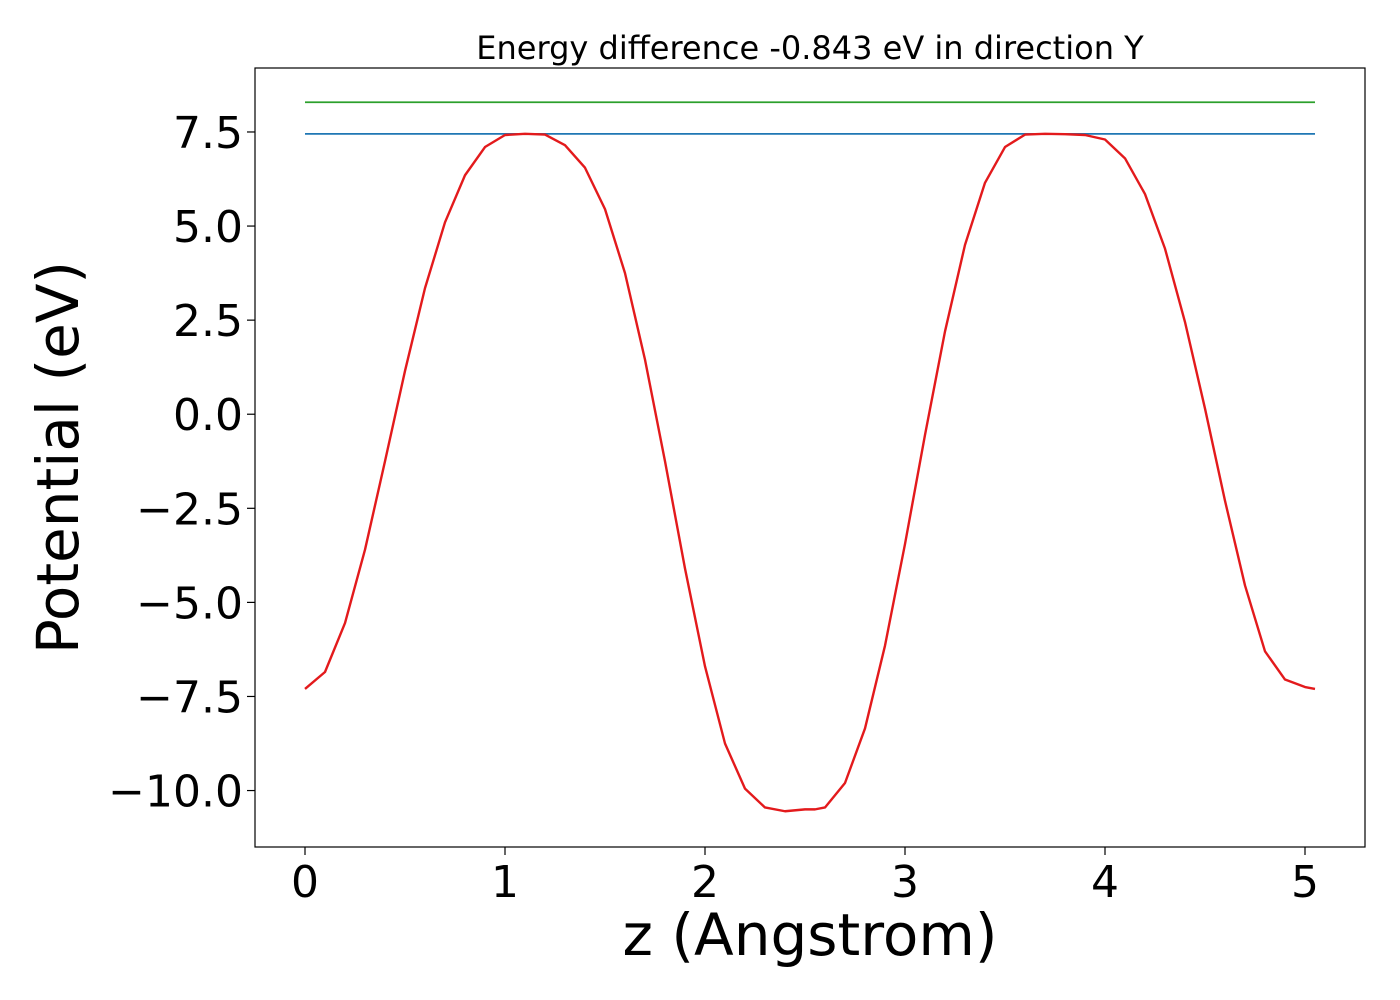 The image size is (1400, 1000). What do you see at coordinates (305, 882) in the screenshot?
I see `x-tick-label: 0` at bounding box center [305, 882].